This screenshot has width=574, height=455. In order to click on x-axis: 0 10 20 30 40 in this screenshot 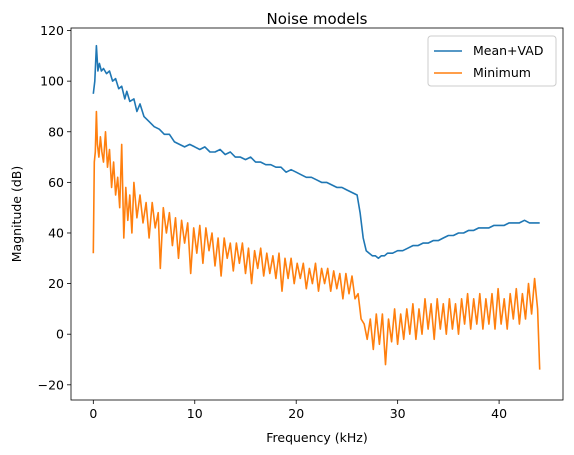, I will do `click(298, 410)`.